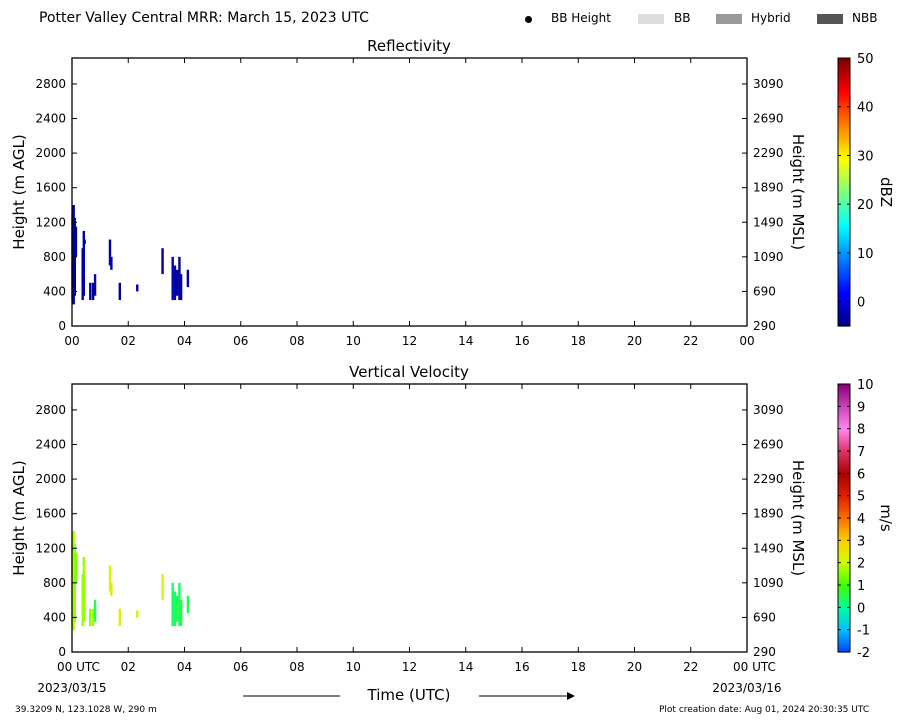 The image size is (900, 725). I want to click on colorbar-tick-label: 0, so click(861, 303).